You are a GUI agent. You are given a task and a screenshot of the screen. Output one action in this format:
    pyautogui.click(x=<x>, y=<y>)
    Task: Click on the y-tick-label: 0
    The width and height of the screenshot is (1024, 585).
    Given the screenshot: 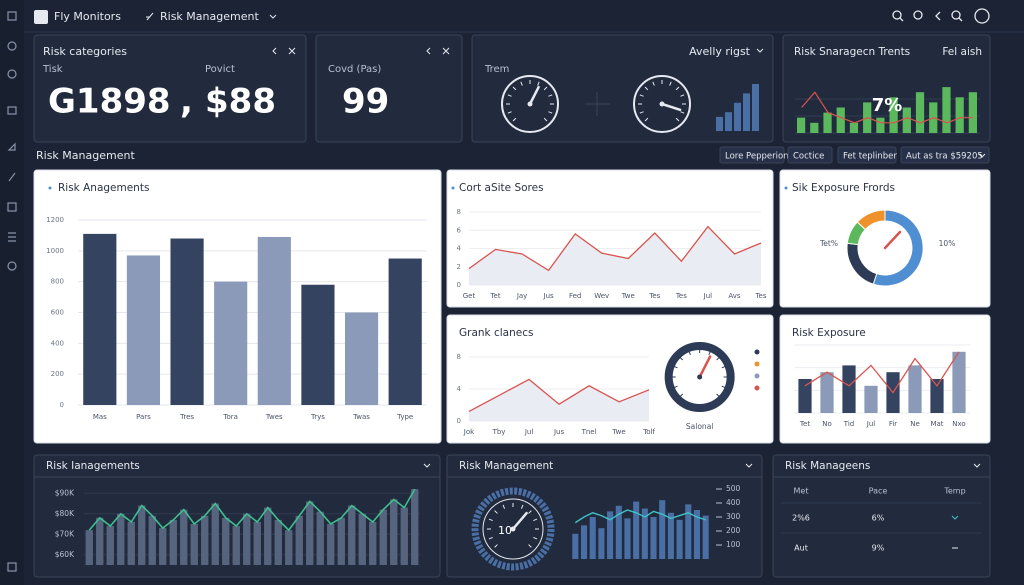 What is the action you would take?
    pyautogui.click(x=459, y=421)
    